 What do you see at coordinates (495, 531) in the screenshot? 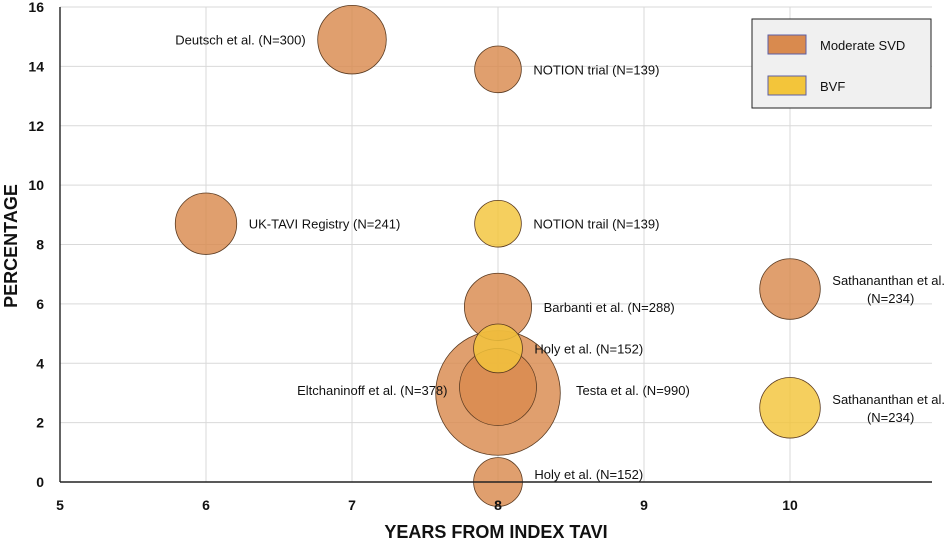
I see `x-axis-title: YEARS FROM INDEX TAVI` at bounding box center [495, 531].